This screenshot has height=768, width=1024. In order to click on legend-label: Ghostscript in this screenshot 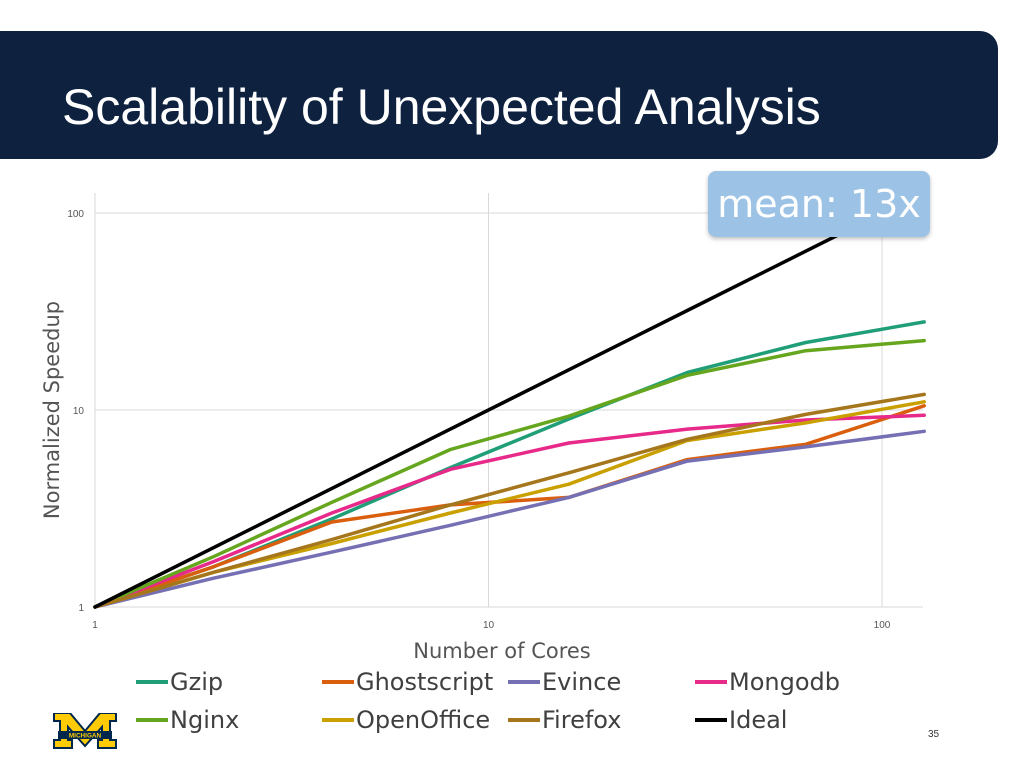, I will do `click(425, 682)`.